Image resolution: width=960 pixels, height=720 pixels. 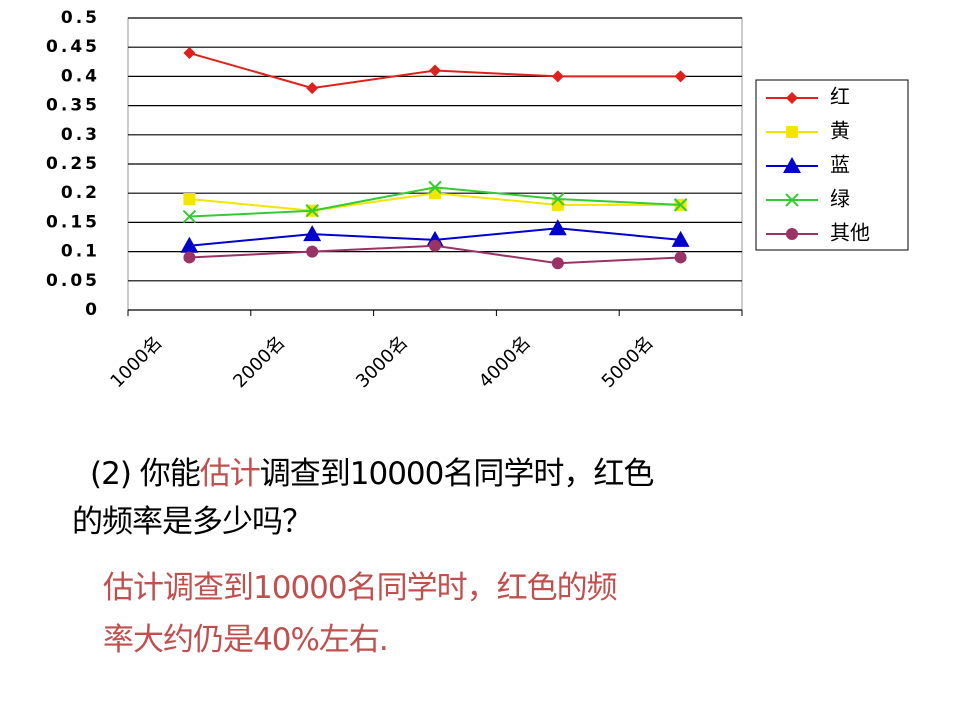 What do you see at coordinates (92, 310) in the screenshot?
I see `y-tick-label: 0` at bounding box center [92, 310].